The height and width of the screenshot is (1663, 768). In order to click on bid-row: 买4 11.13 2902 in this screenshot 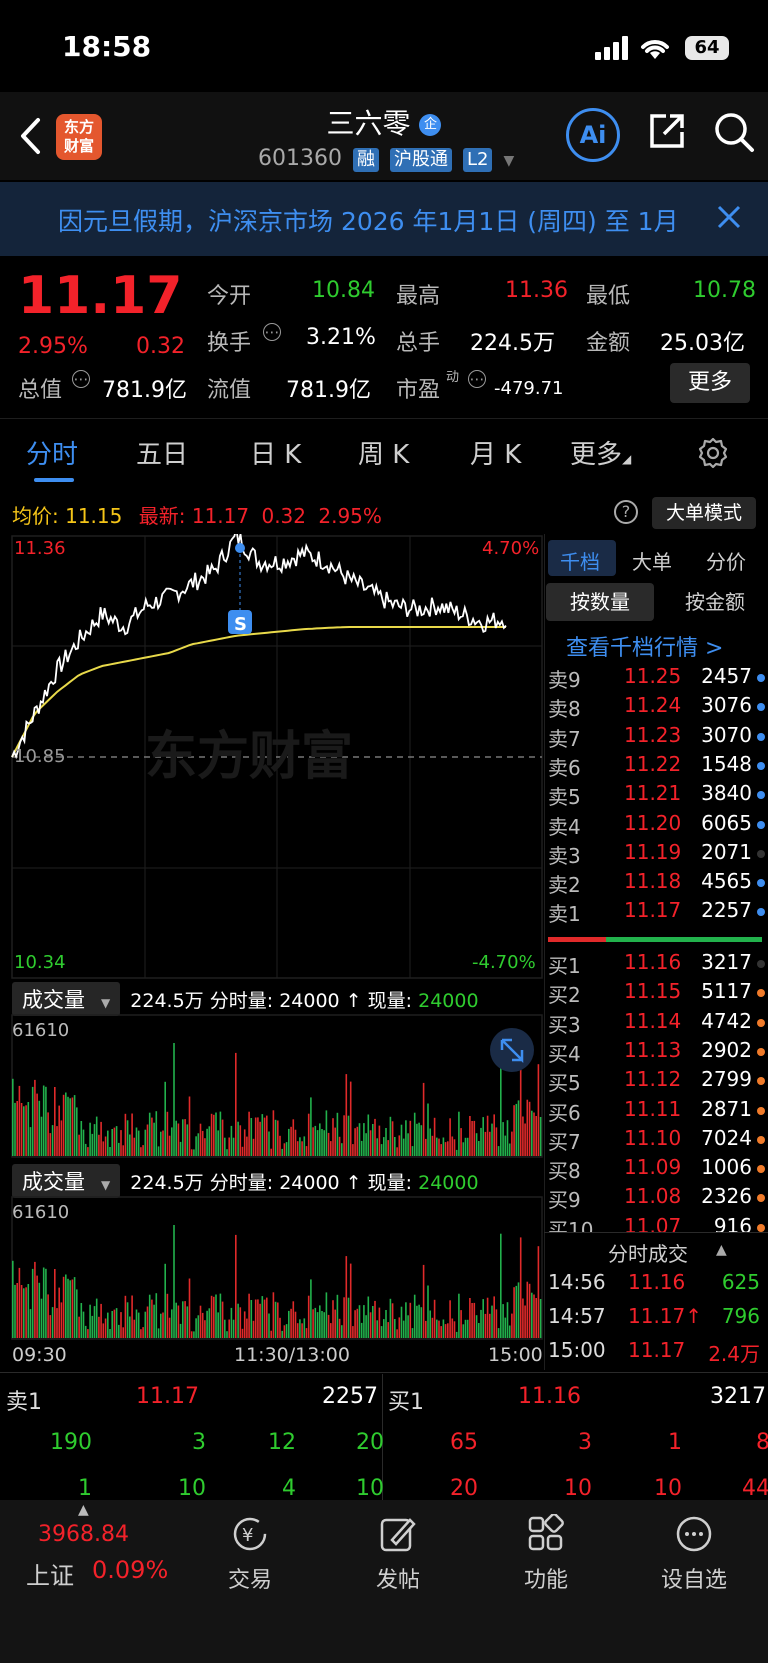, I will do `click(657, 1052)`.